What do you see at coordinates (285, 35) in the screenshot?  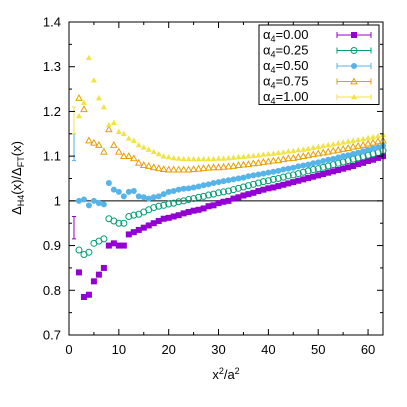 I see `legend-label: α4=0.00` at bounding box center [285, 35].